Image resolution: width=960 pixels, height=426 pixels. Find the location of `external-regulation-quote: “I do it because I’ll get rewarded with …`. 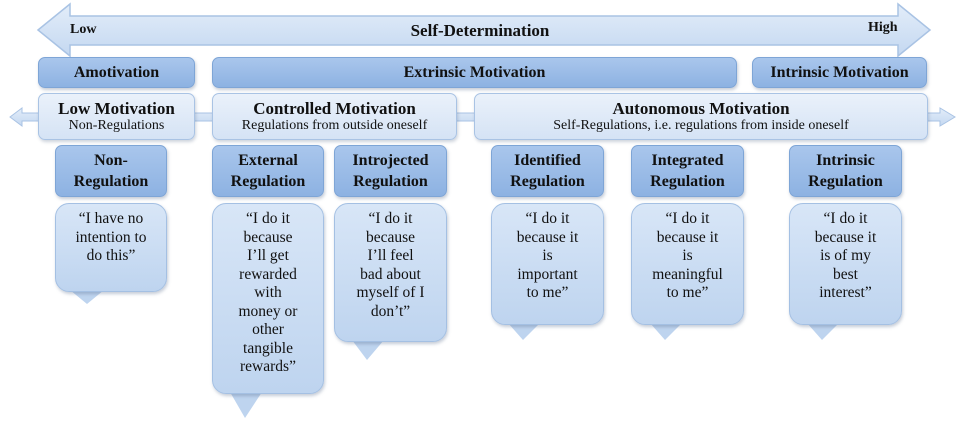

external-regulation-quote: “I do it because I’ll get rewarded with … is located at coordinates (268, 298).